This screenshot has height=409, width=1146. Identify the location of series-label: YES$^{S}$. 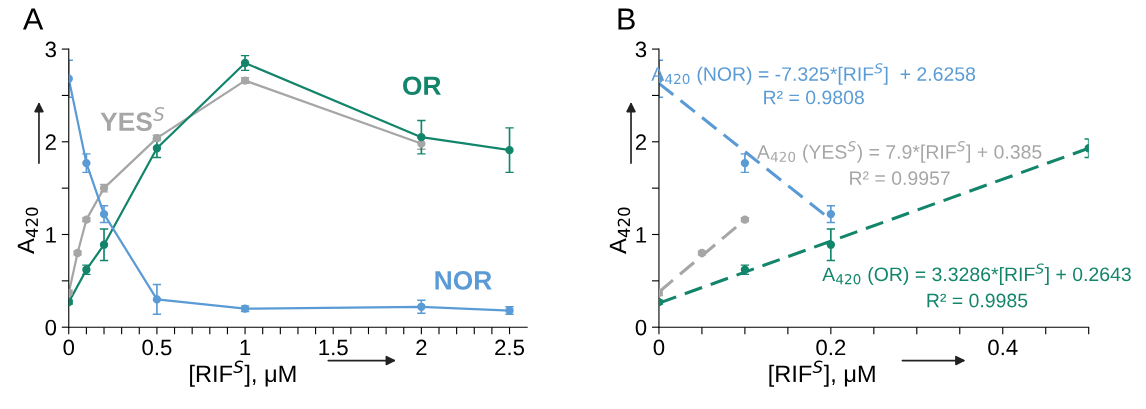
(132, 119).